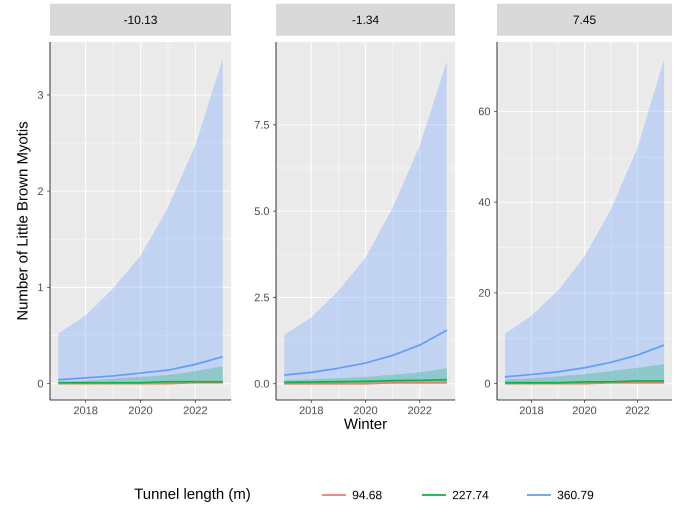  What do you see at coordinates (262, 125) in the screenshot?
I see `y-tick-label: 7.5` at bounding box center [262, 125].